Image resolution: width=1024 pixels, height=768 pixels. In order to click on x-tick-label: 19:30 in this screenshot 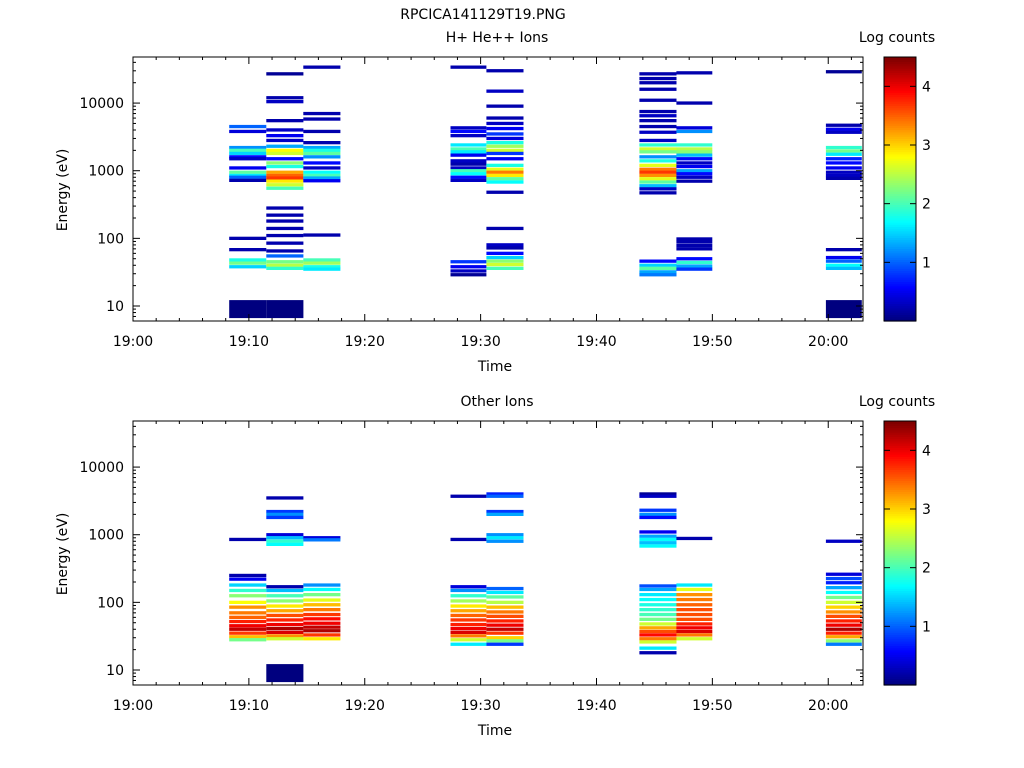, I will do `click(480, 342)`.